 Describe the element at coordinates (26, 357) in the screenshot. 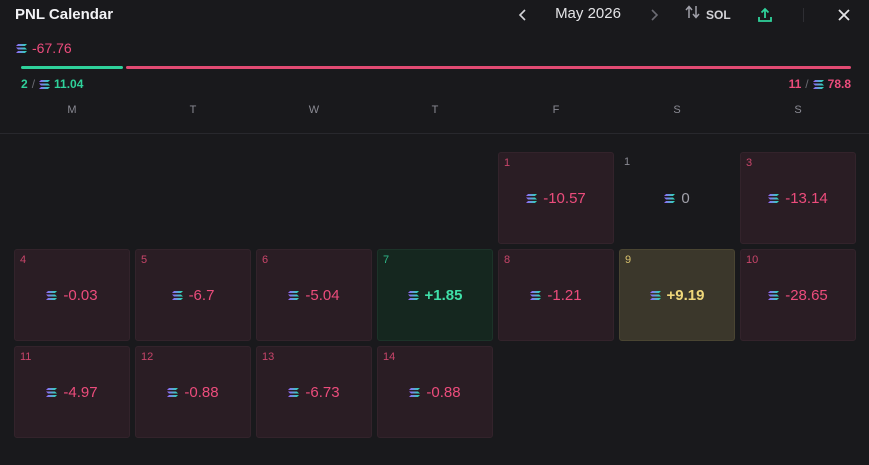

I see `day-number: 11` at that location.